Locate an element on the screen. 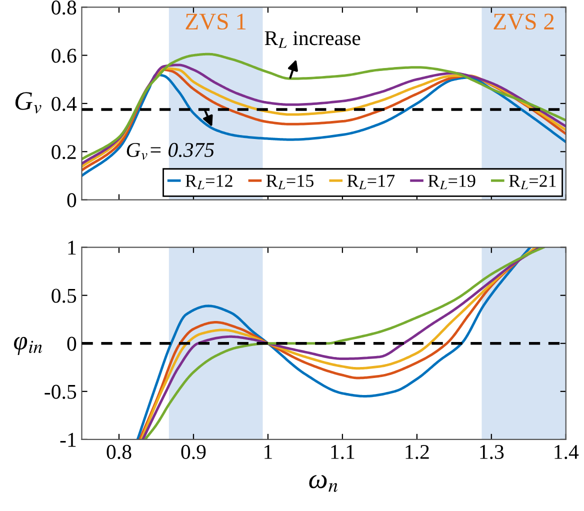  y-axis-title: G$_{v}$ is located at coordinates (28, 103).